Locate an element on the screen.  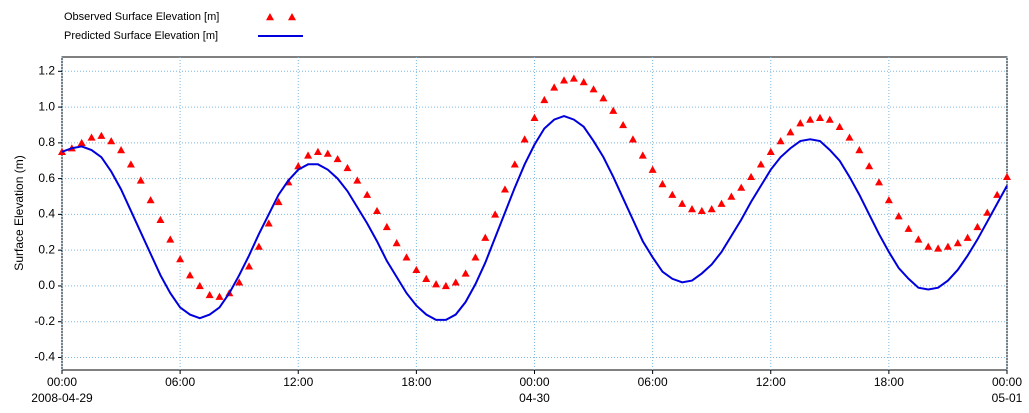
y-tick-label: 0.2 is located at coordinates (46, 249).